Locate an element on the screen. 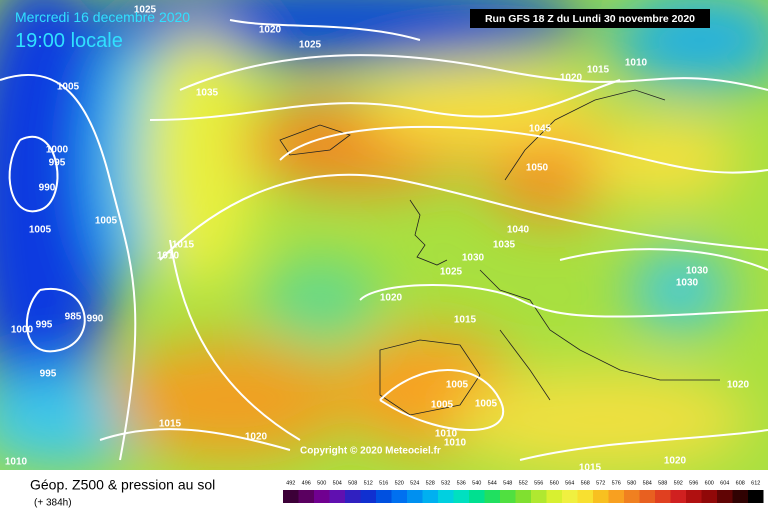  scale-label: 600 is located at coordinates (709, 483).